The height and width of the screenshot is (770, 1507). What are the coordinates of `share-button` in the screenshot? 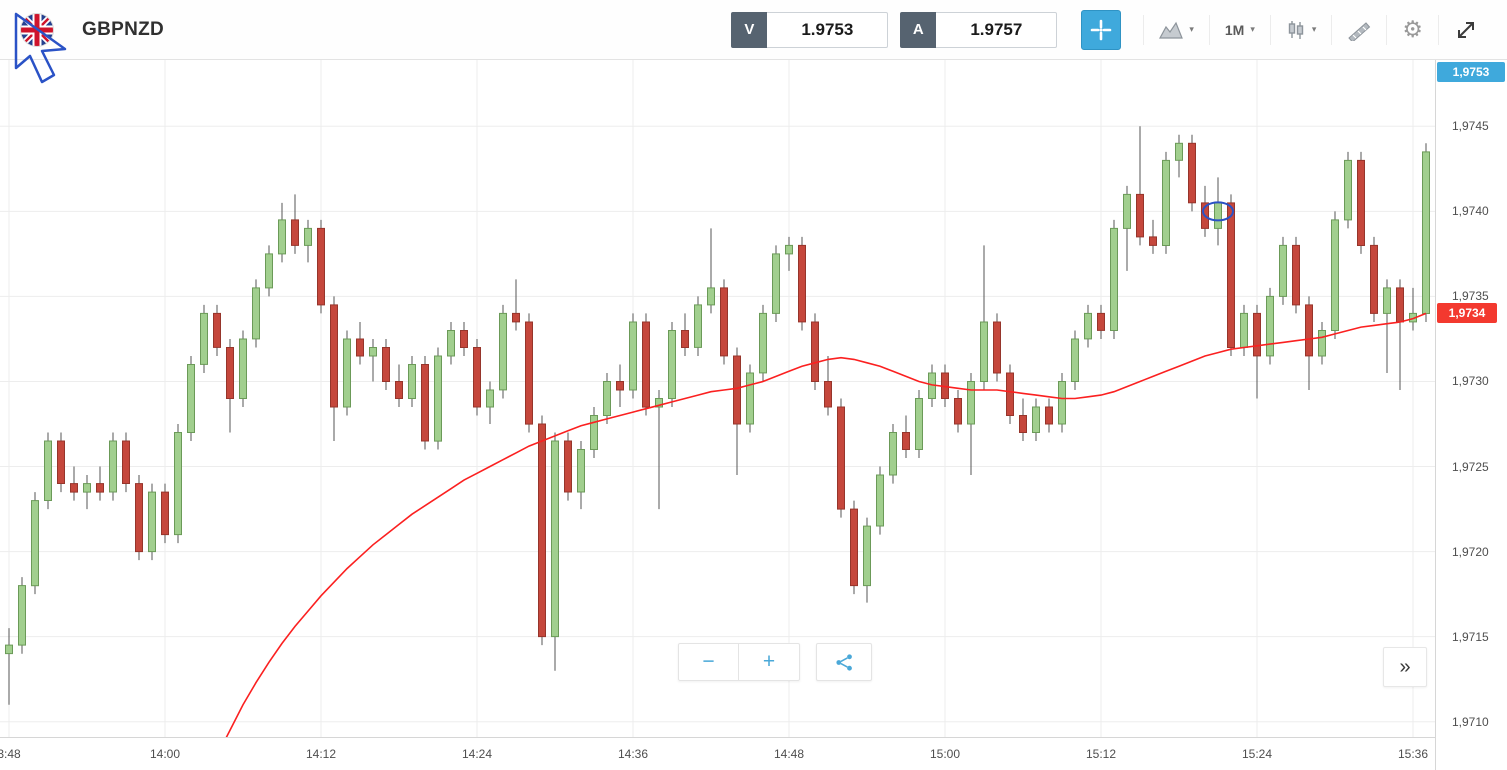 It's located at (844, 662).